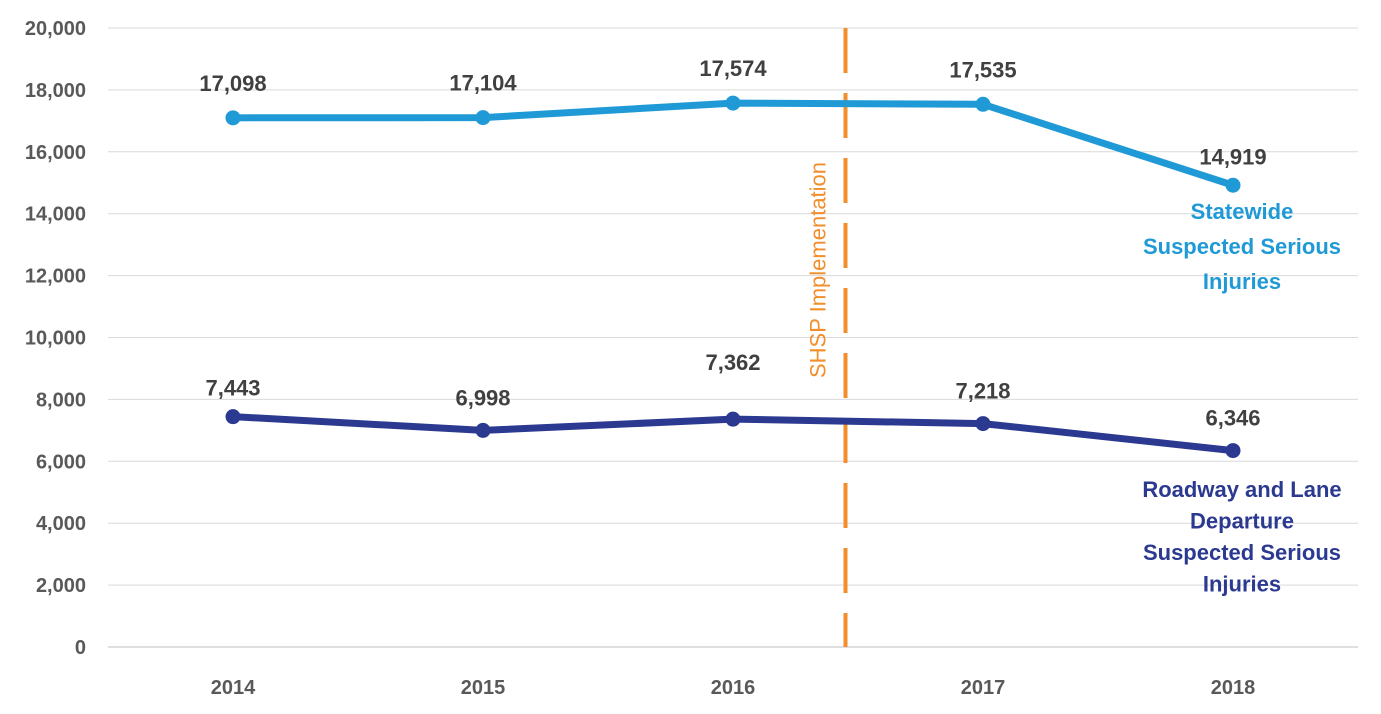  Describe the element at coordinates (818, 270) in the screenshot. I see `shsp-label: SHSP Implementation` at that location.